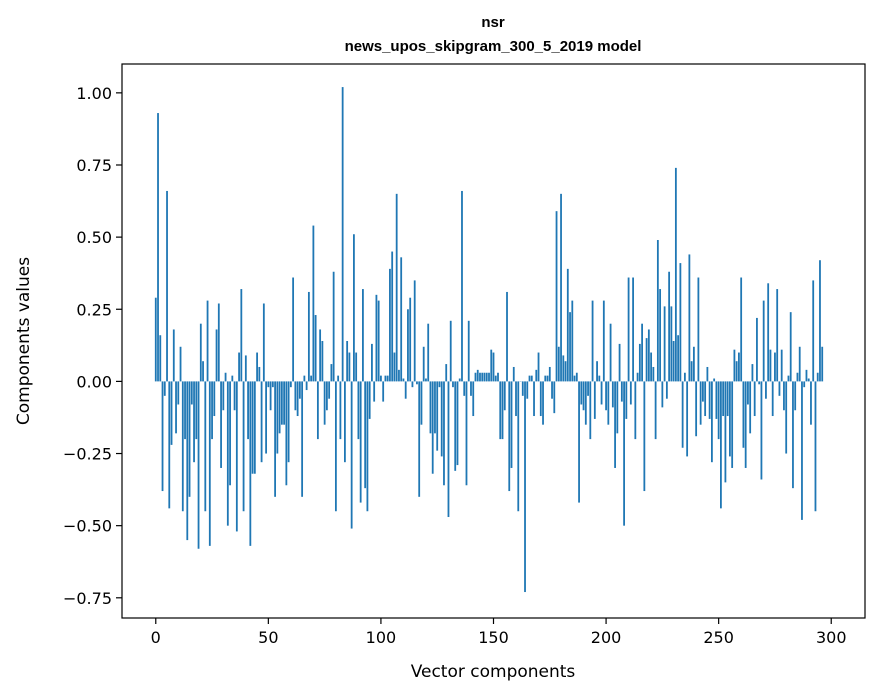 The width and height of the screenshot is (880, 696). I want to click on chart-title: nsr, so click(493, 22).